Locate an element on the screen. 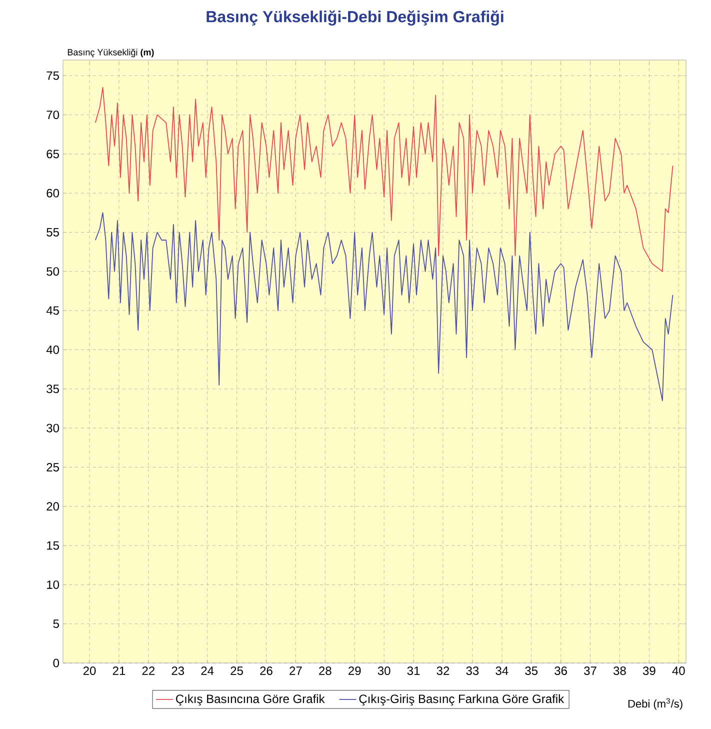 Image resolution: width=711 pixels, height=729 pixels. x-tick-label: 33 is located at coordinates (472, 671).